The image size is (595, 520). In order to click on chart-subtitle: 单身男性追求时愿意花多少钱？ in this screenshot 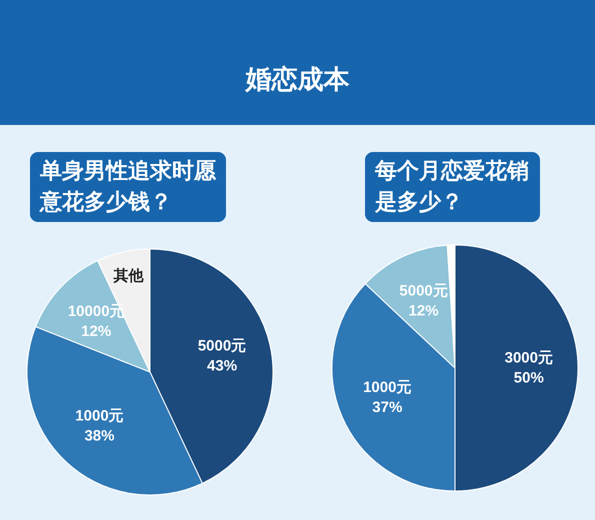, I will do `click(128, 187)`.